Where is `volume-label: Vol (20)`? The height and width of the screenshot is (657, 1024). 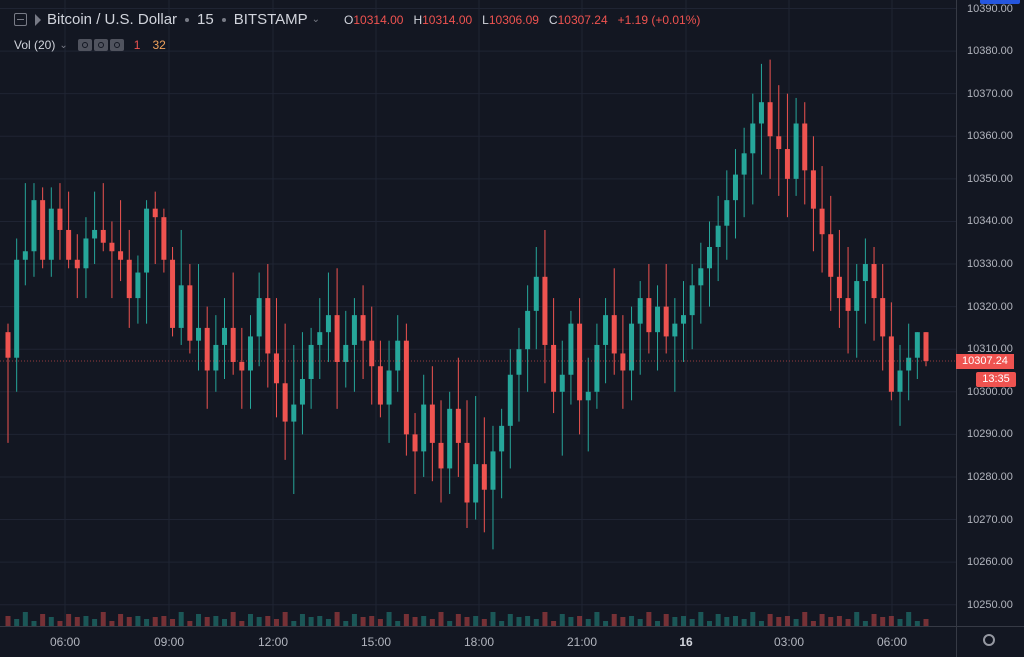
volume-label: Vol (20) is located at coordinates (35, 45).